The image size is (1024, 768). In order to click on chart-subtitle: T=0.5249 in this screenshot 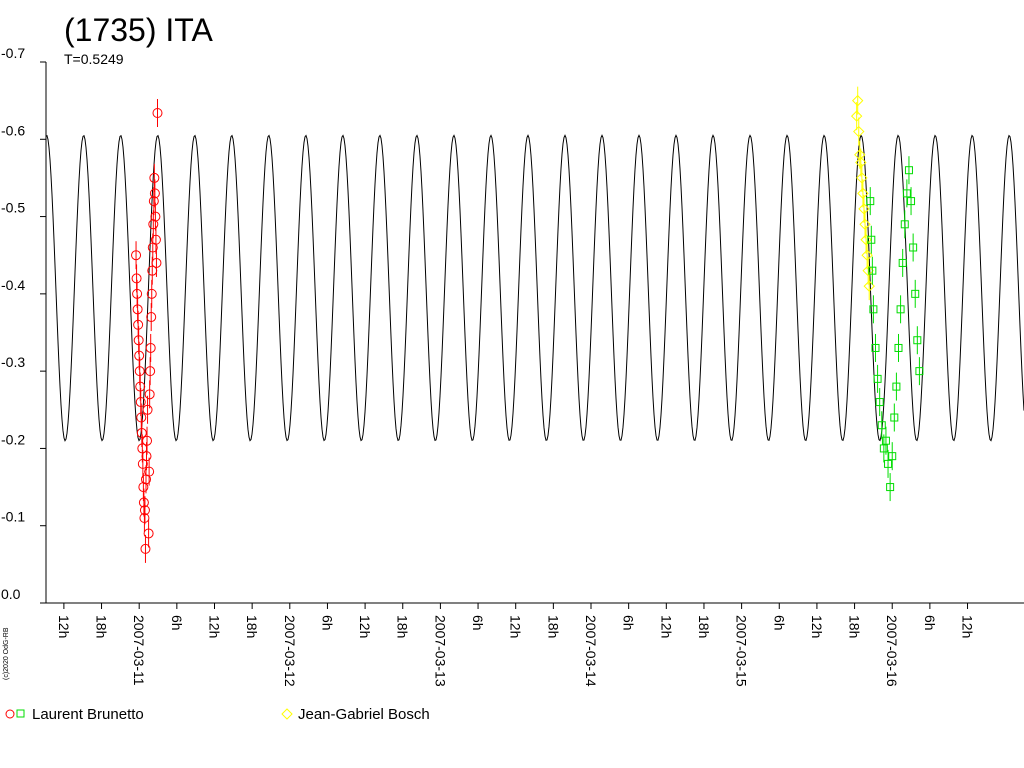, I will do `click(94, 59)`.